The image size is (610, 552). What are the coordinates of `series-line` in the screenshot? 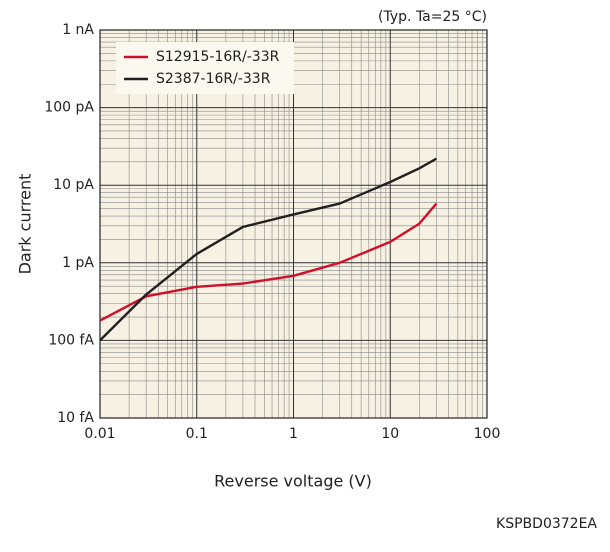 It's located at (268, 262).